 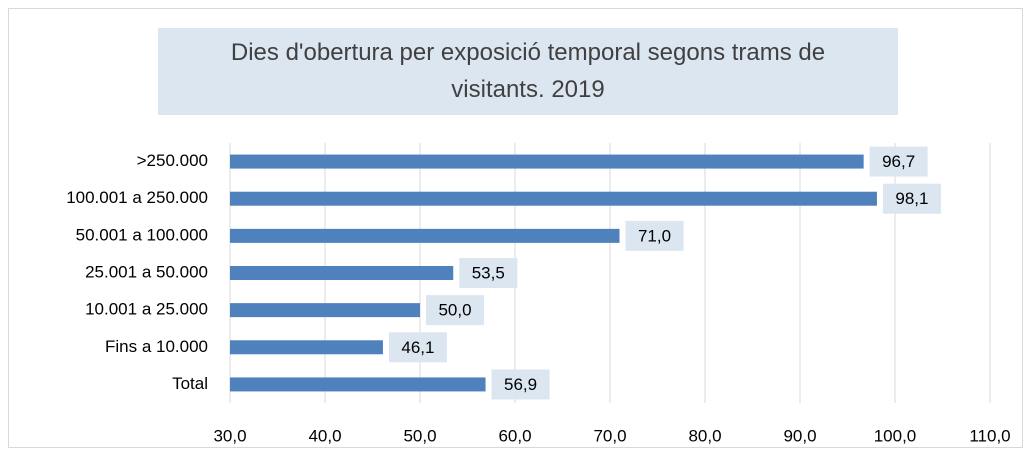 I want to click on x-tick-label: 40,0, so click(x=324, y=435).